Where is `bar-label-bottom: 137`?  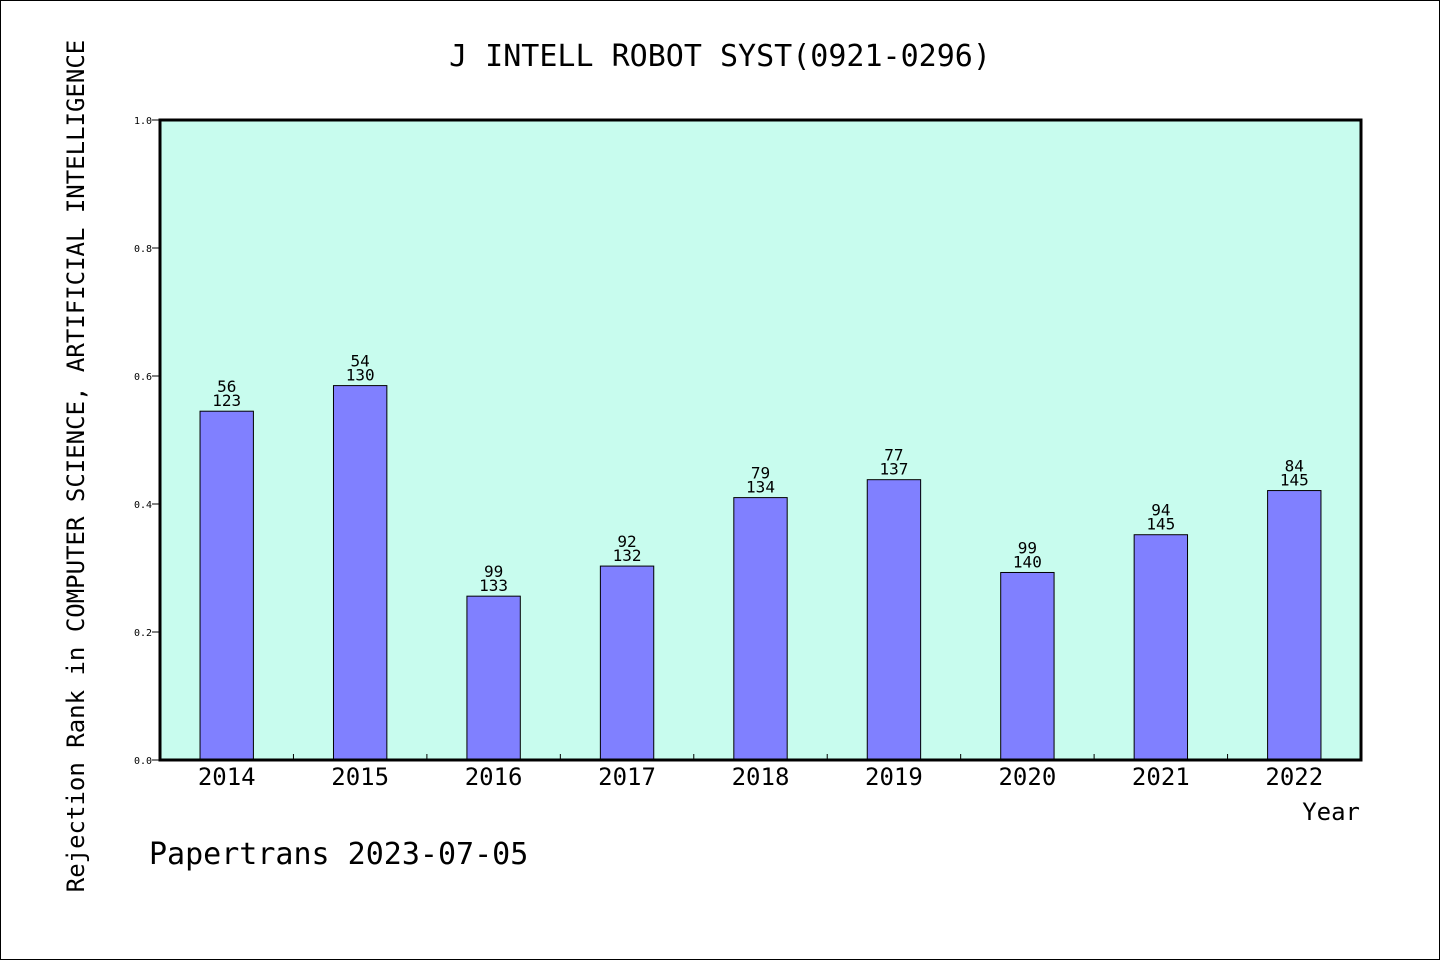 bar-label-bottom: 137 is located at coordinates (893, 469).